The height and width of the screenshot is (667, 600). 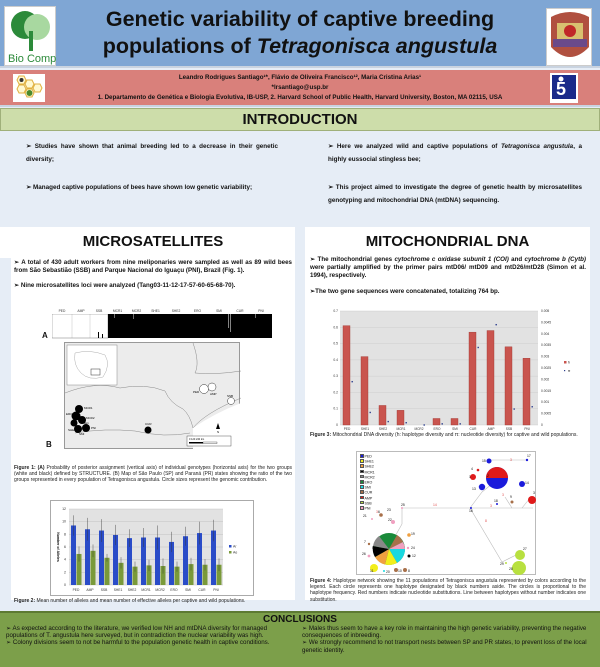 I want to click on svg-text: Ae, so click(x=235, y=553).